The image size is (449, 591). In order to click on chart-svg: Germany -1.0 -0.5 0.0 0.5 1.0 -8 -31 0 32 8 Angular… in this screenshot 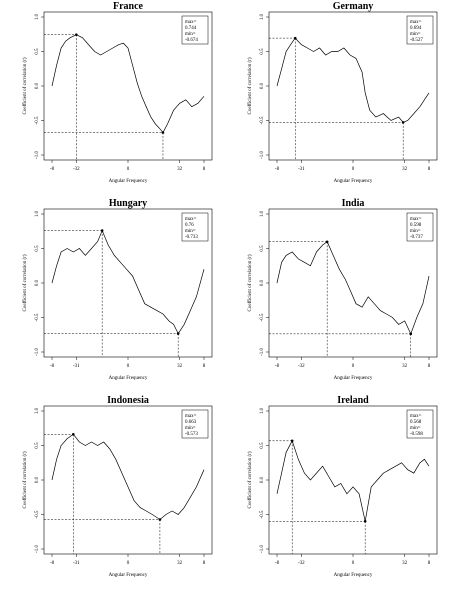, I will do `click(343, 92)`.